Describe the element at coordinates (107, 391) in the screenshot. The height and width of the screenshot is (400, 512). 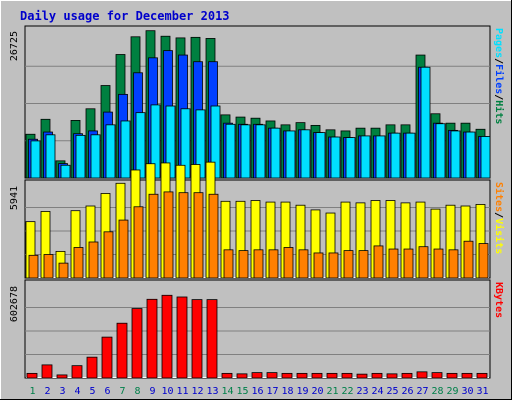
I see `x-tick-label-day-6: 6` at that location.